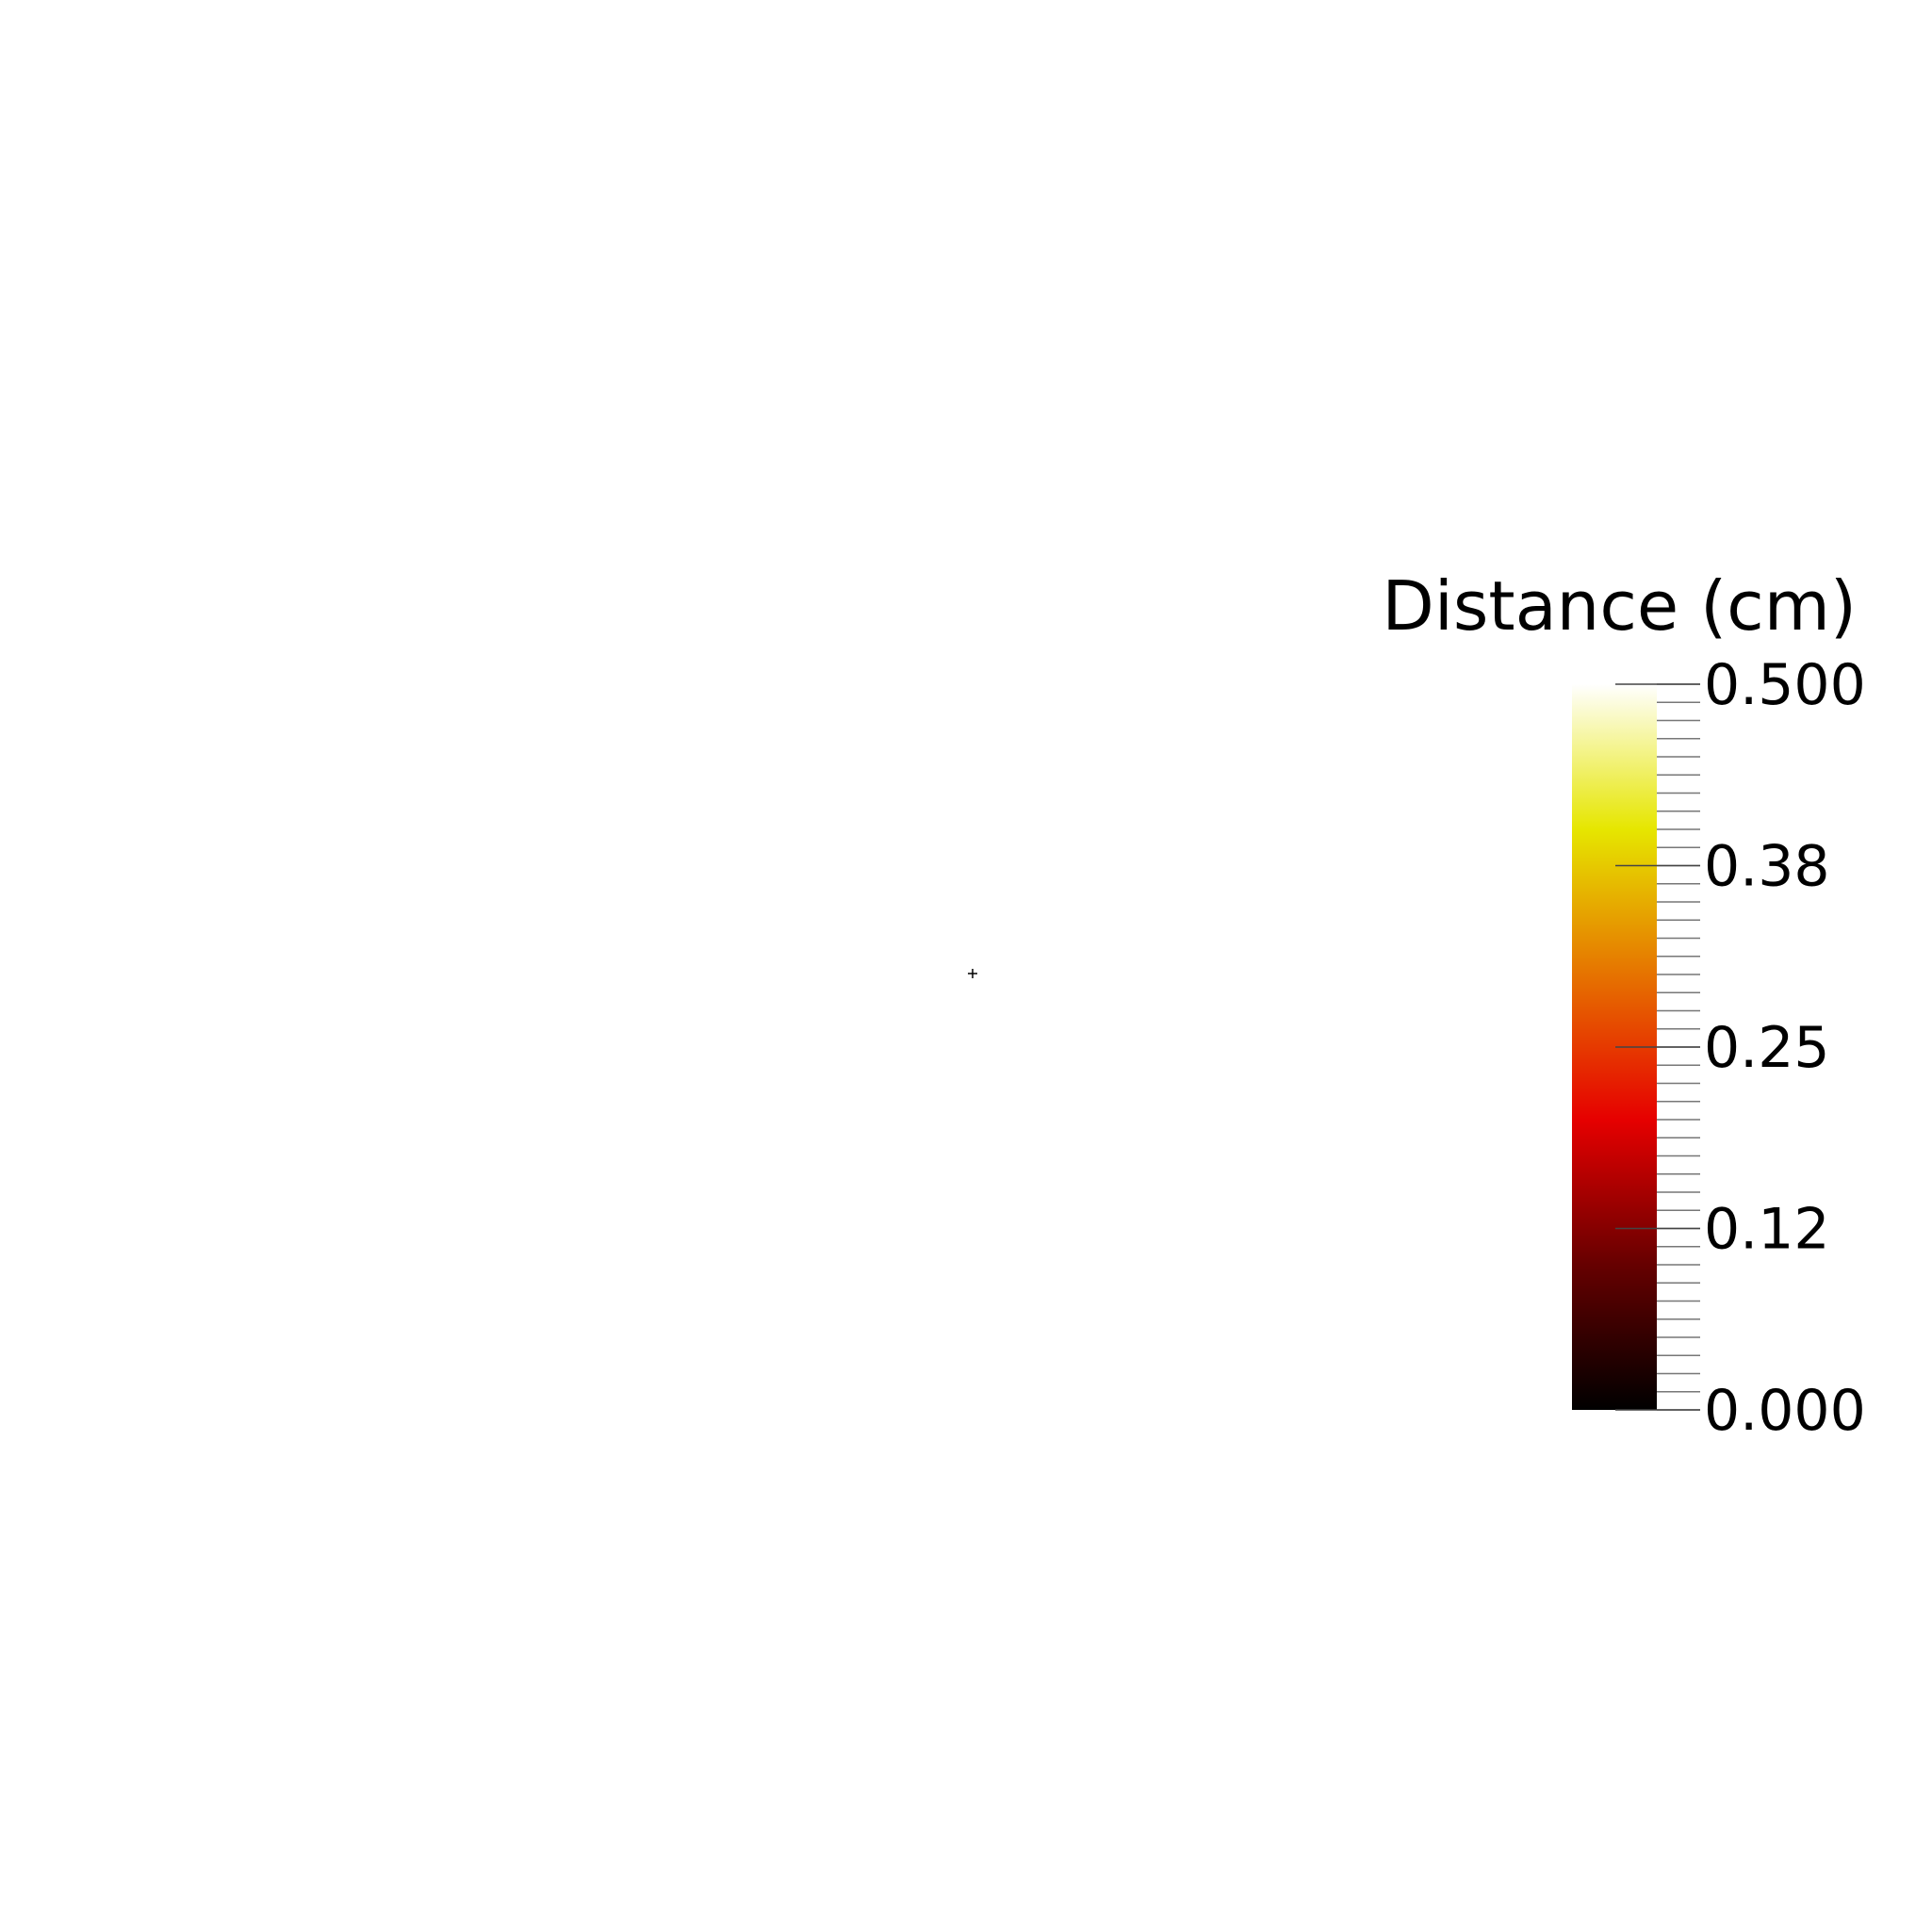 The image size is (1932, 1932). What do you see at coordinates (1619, 606) in the screenshot?
I see `colorbar-title: Distance (cm)` at bounding box center [1619, 606].